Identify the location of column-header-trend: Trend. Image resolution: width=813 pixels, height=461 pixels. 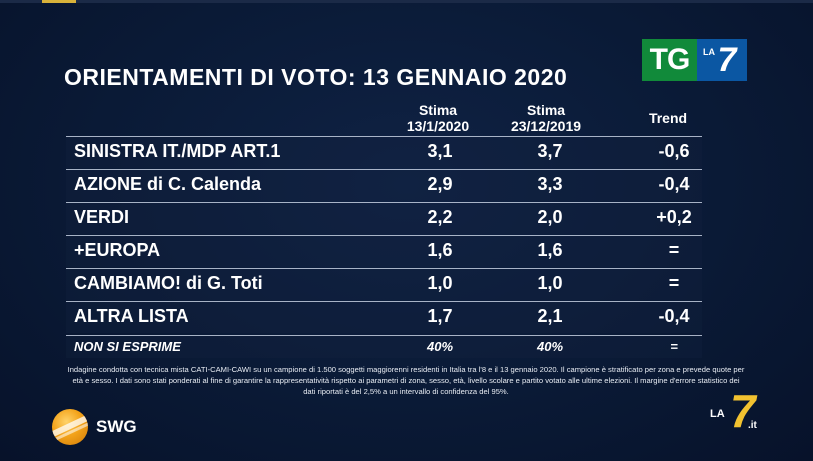
(668, 118).